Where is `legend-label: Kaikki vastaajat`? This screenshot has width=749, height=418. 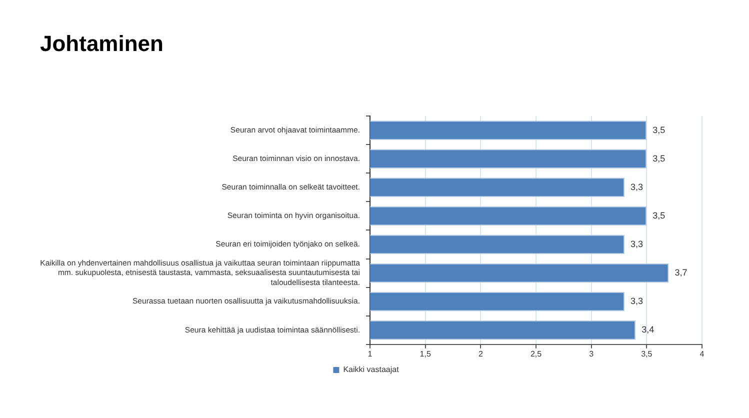 legend-label: Kaikki vastaajat is located at coordinates (371, 369).